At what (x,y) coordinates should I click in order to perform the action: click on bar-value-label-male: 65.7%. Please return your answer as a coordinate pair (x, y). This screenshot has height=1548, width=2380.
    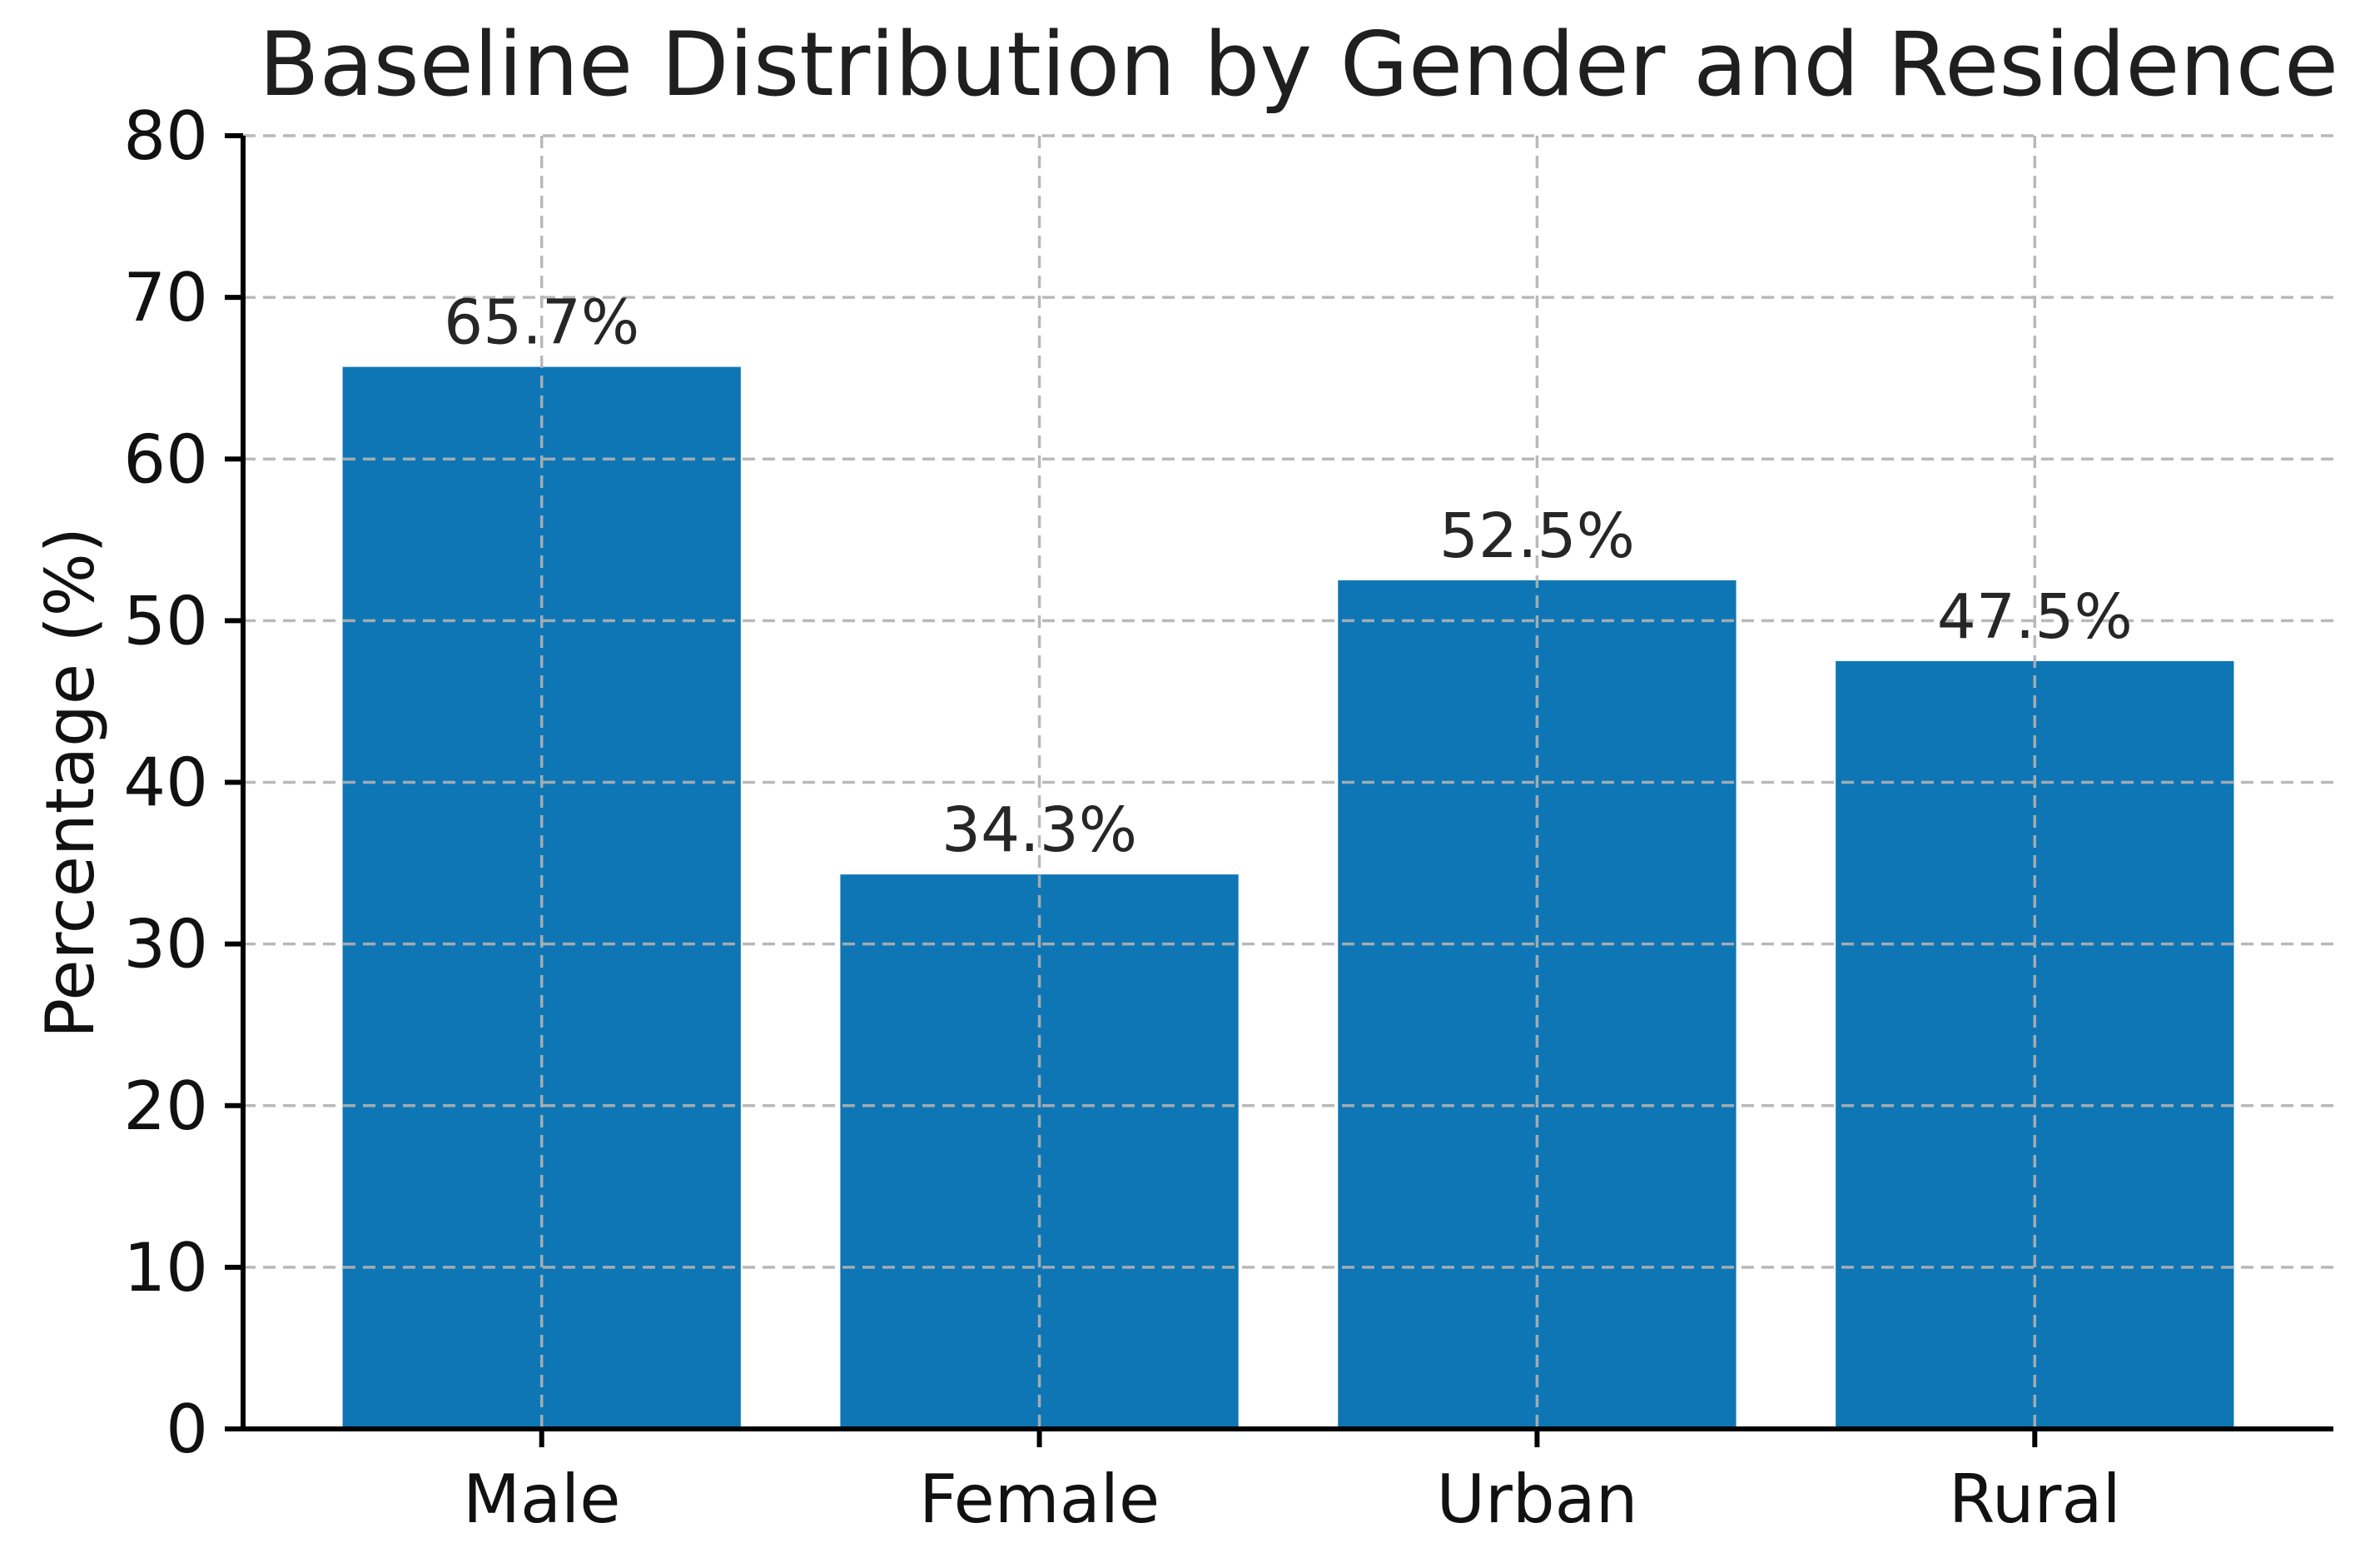
    Looking at the image, I should click on (541, 323).